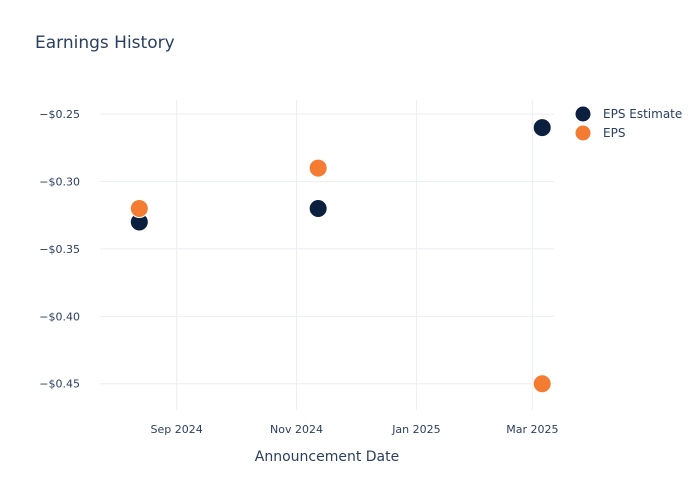 Image resolution: width=700 pixels, height=500 pixels. I want to click on x-tick-label: Jan 2025, so click(415, 429).